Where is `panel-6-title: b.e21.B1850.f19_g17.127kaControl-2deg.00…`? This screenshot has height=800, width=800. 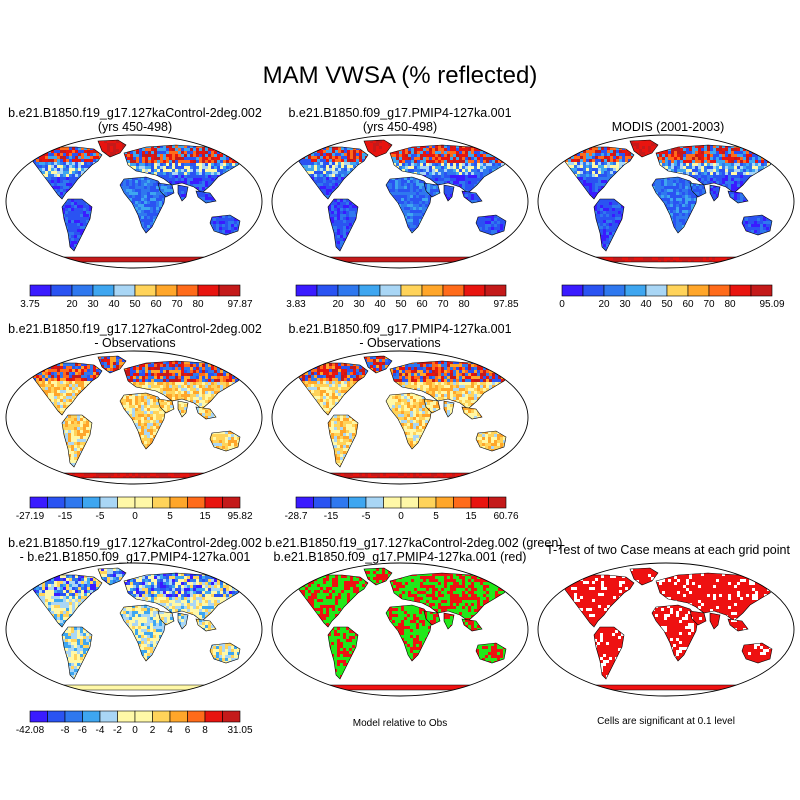 panel-6-title: b.e21.B1850.f19_g17.127kaControl-2deg.00… is located at coordinates (135, 550).